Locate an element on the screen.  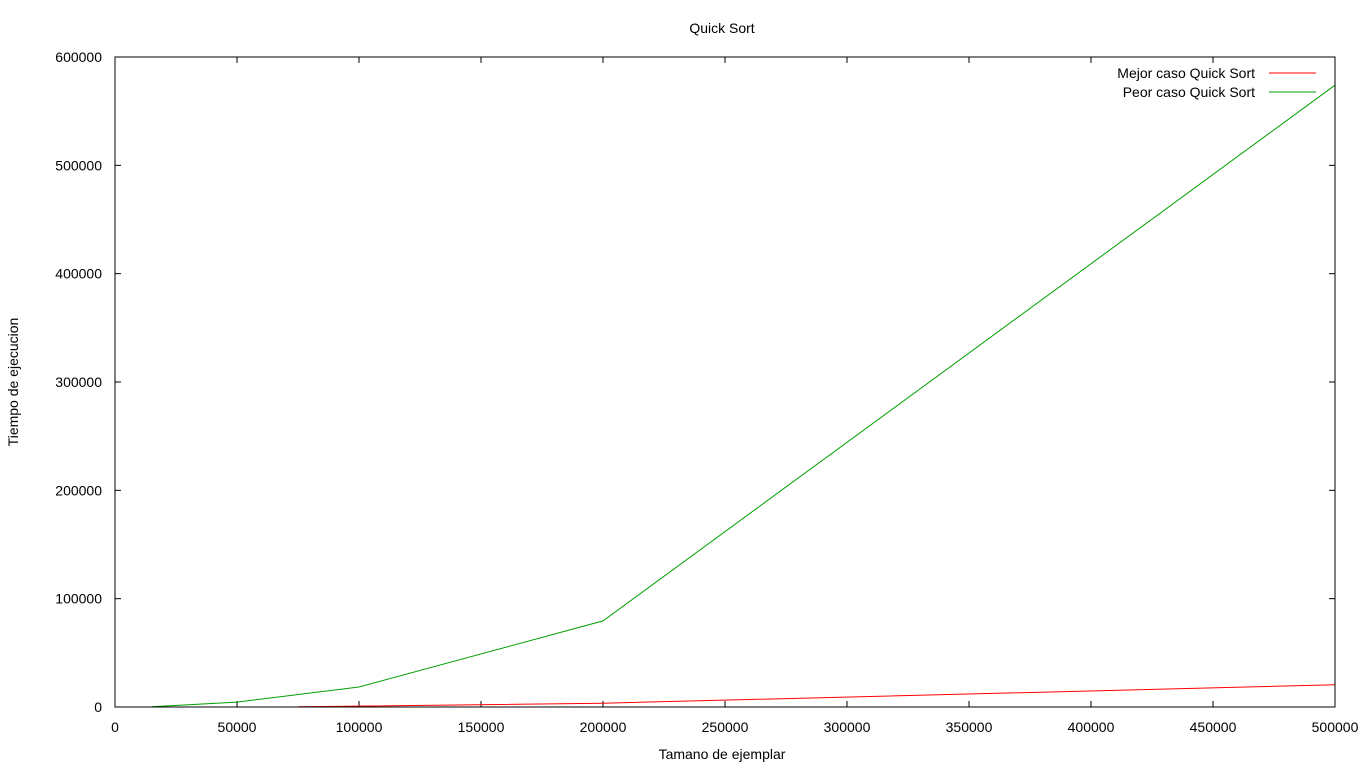
y-axis-label: Tiempo de ejecucion is located at coordinates (13, 382).